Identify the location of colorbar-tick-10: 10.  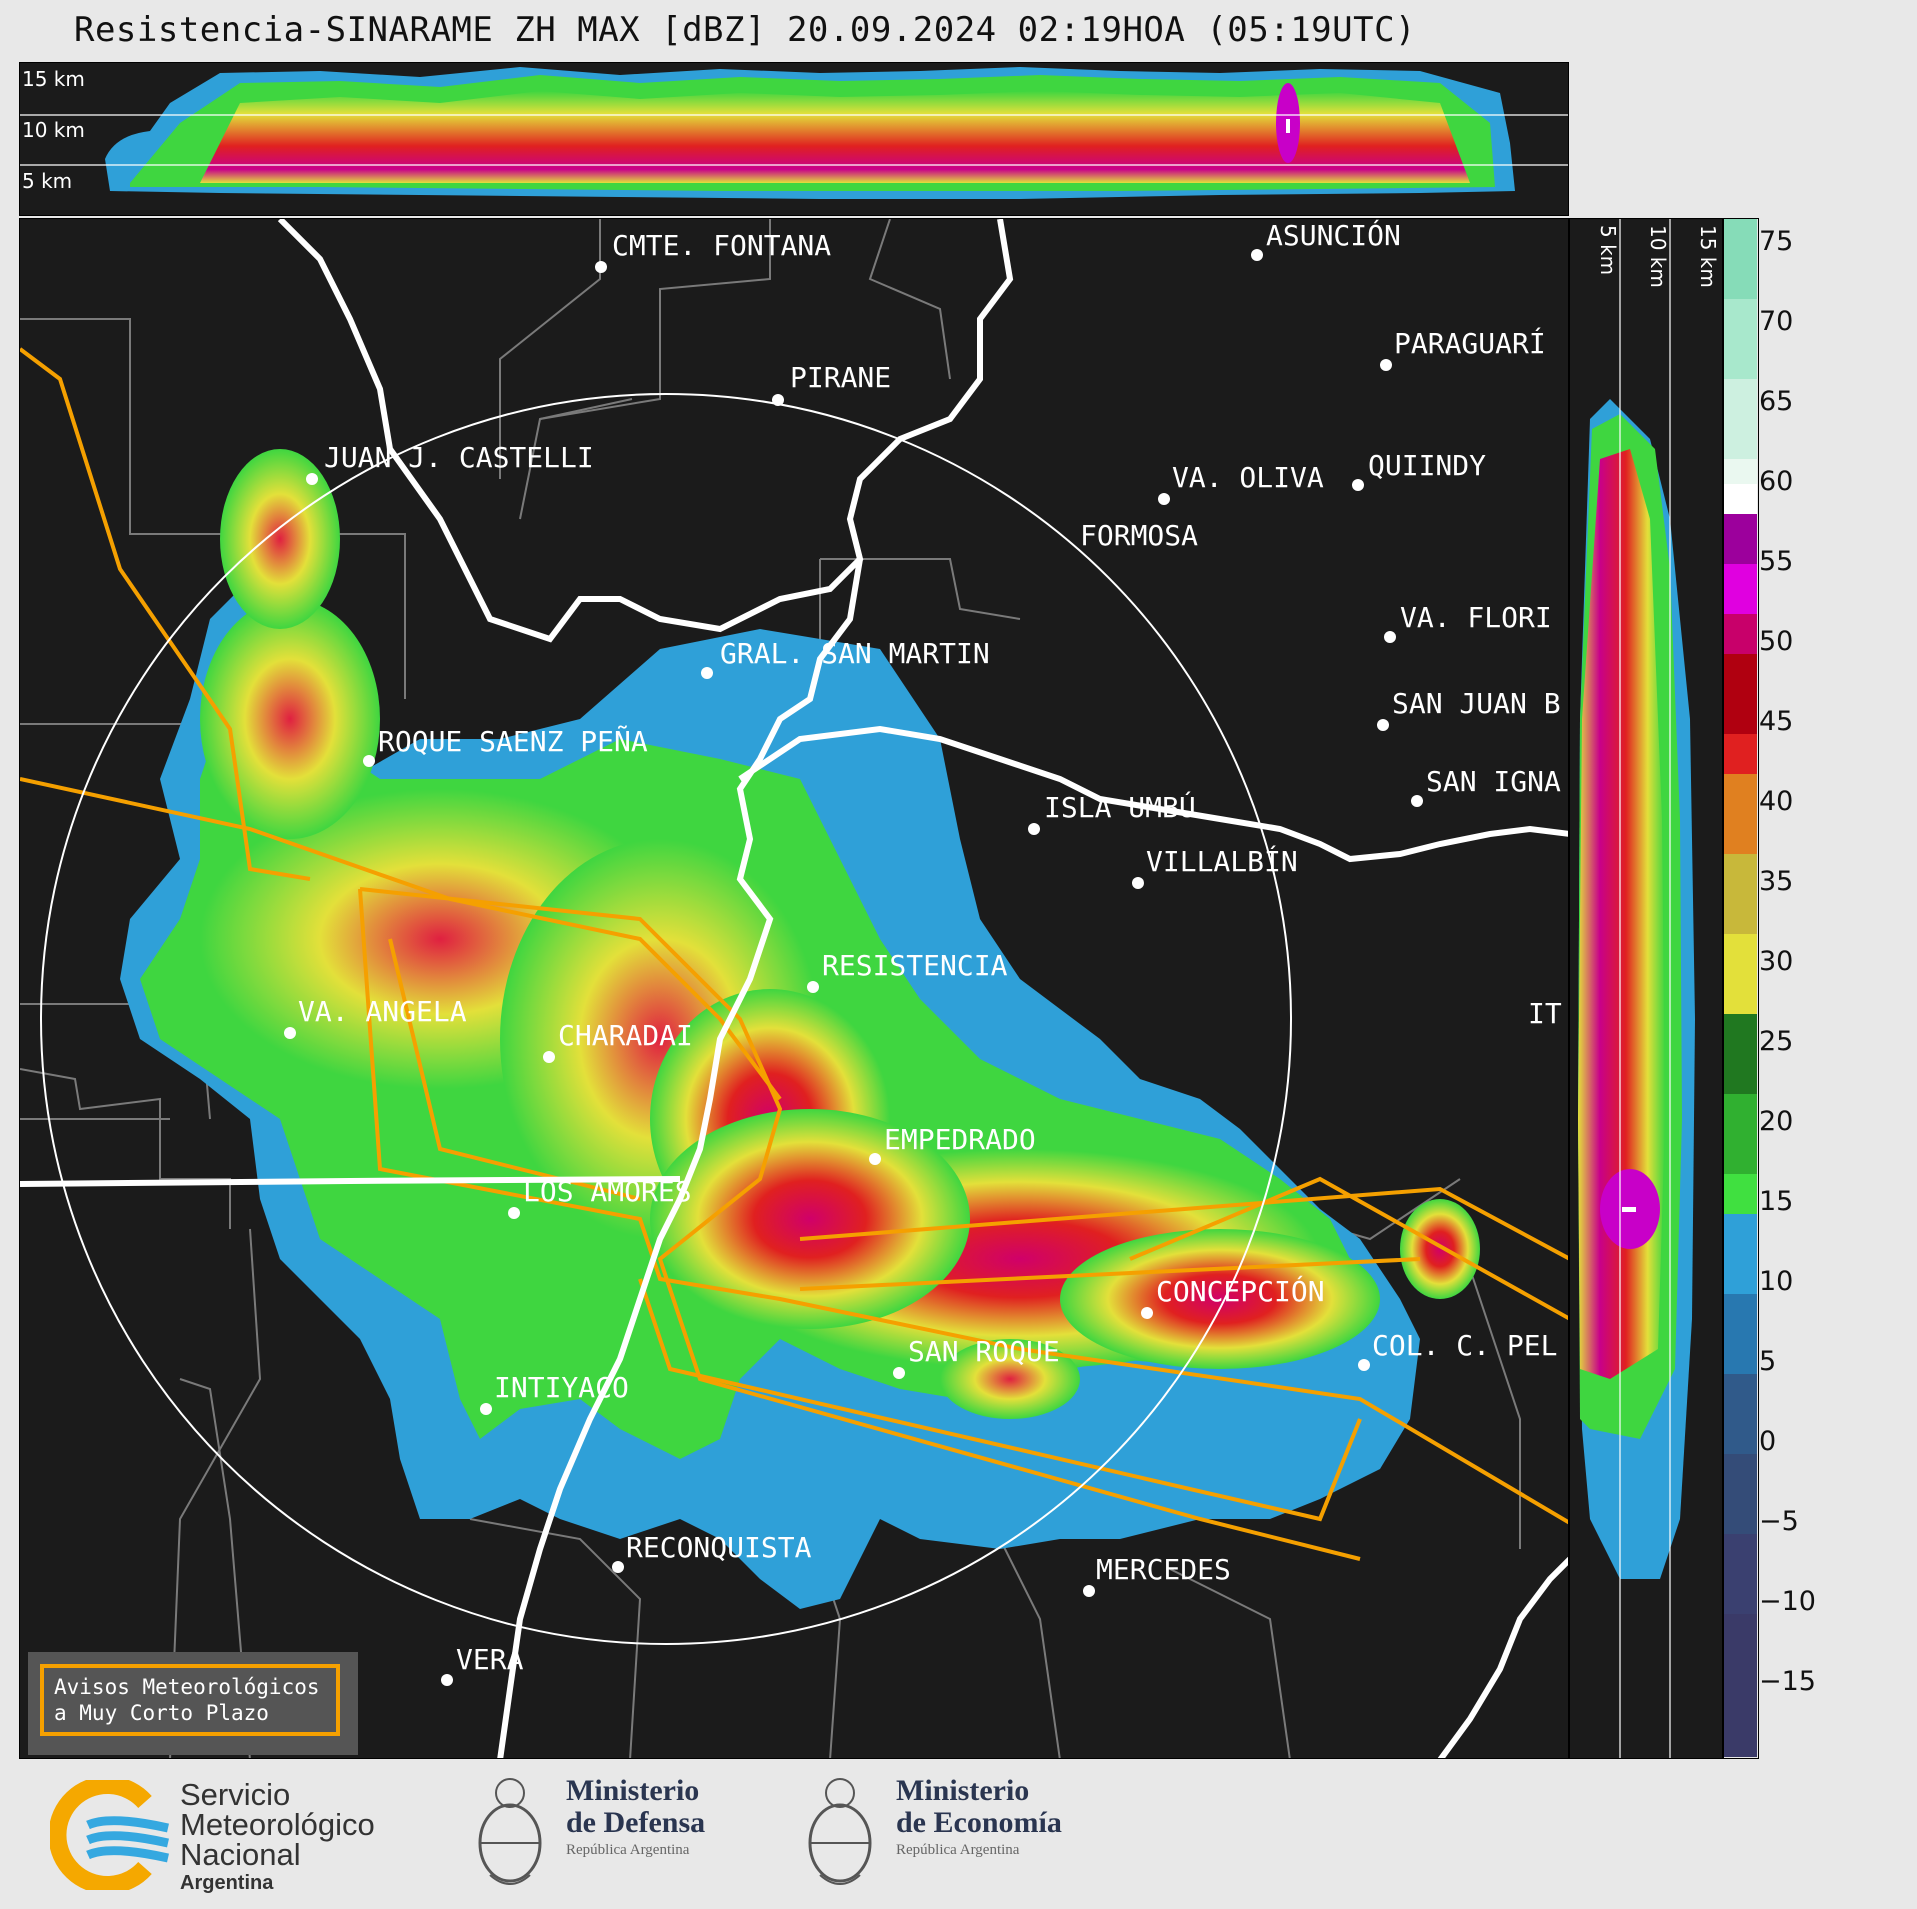
(1776, 1281).